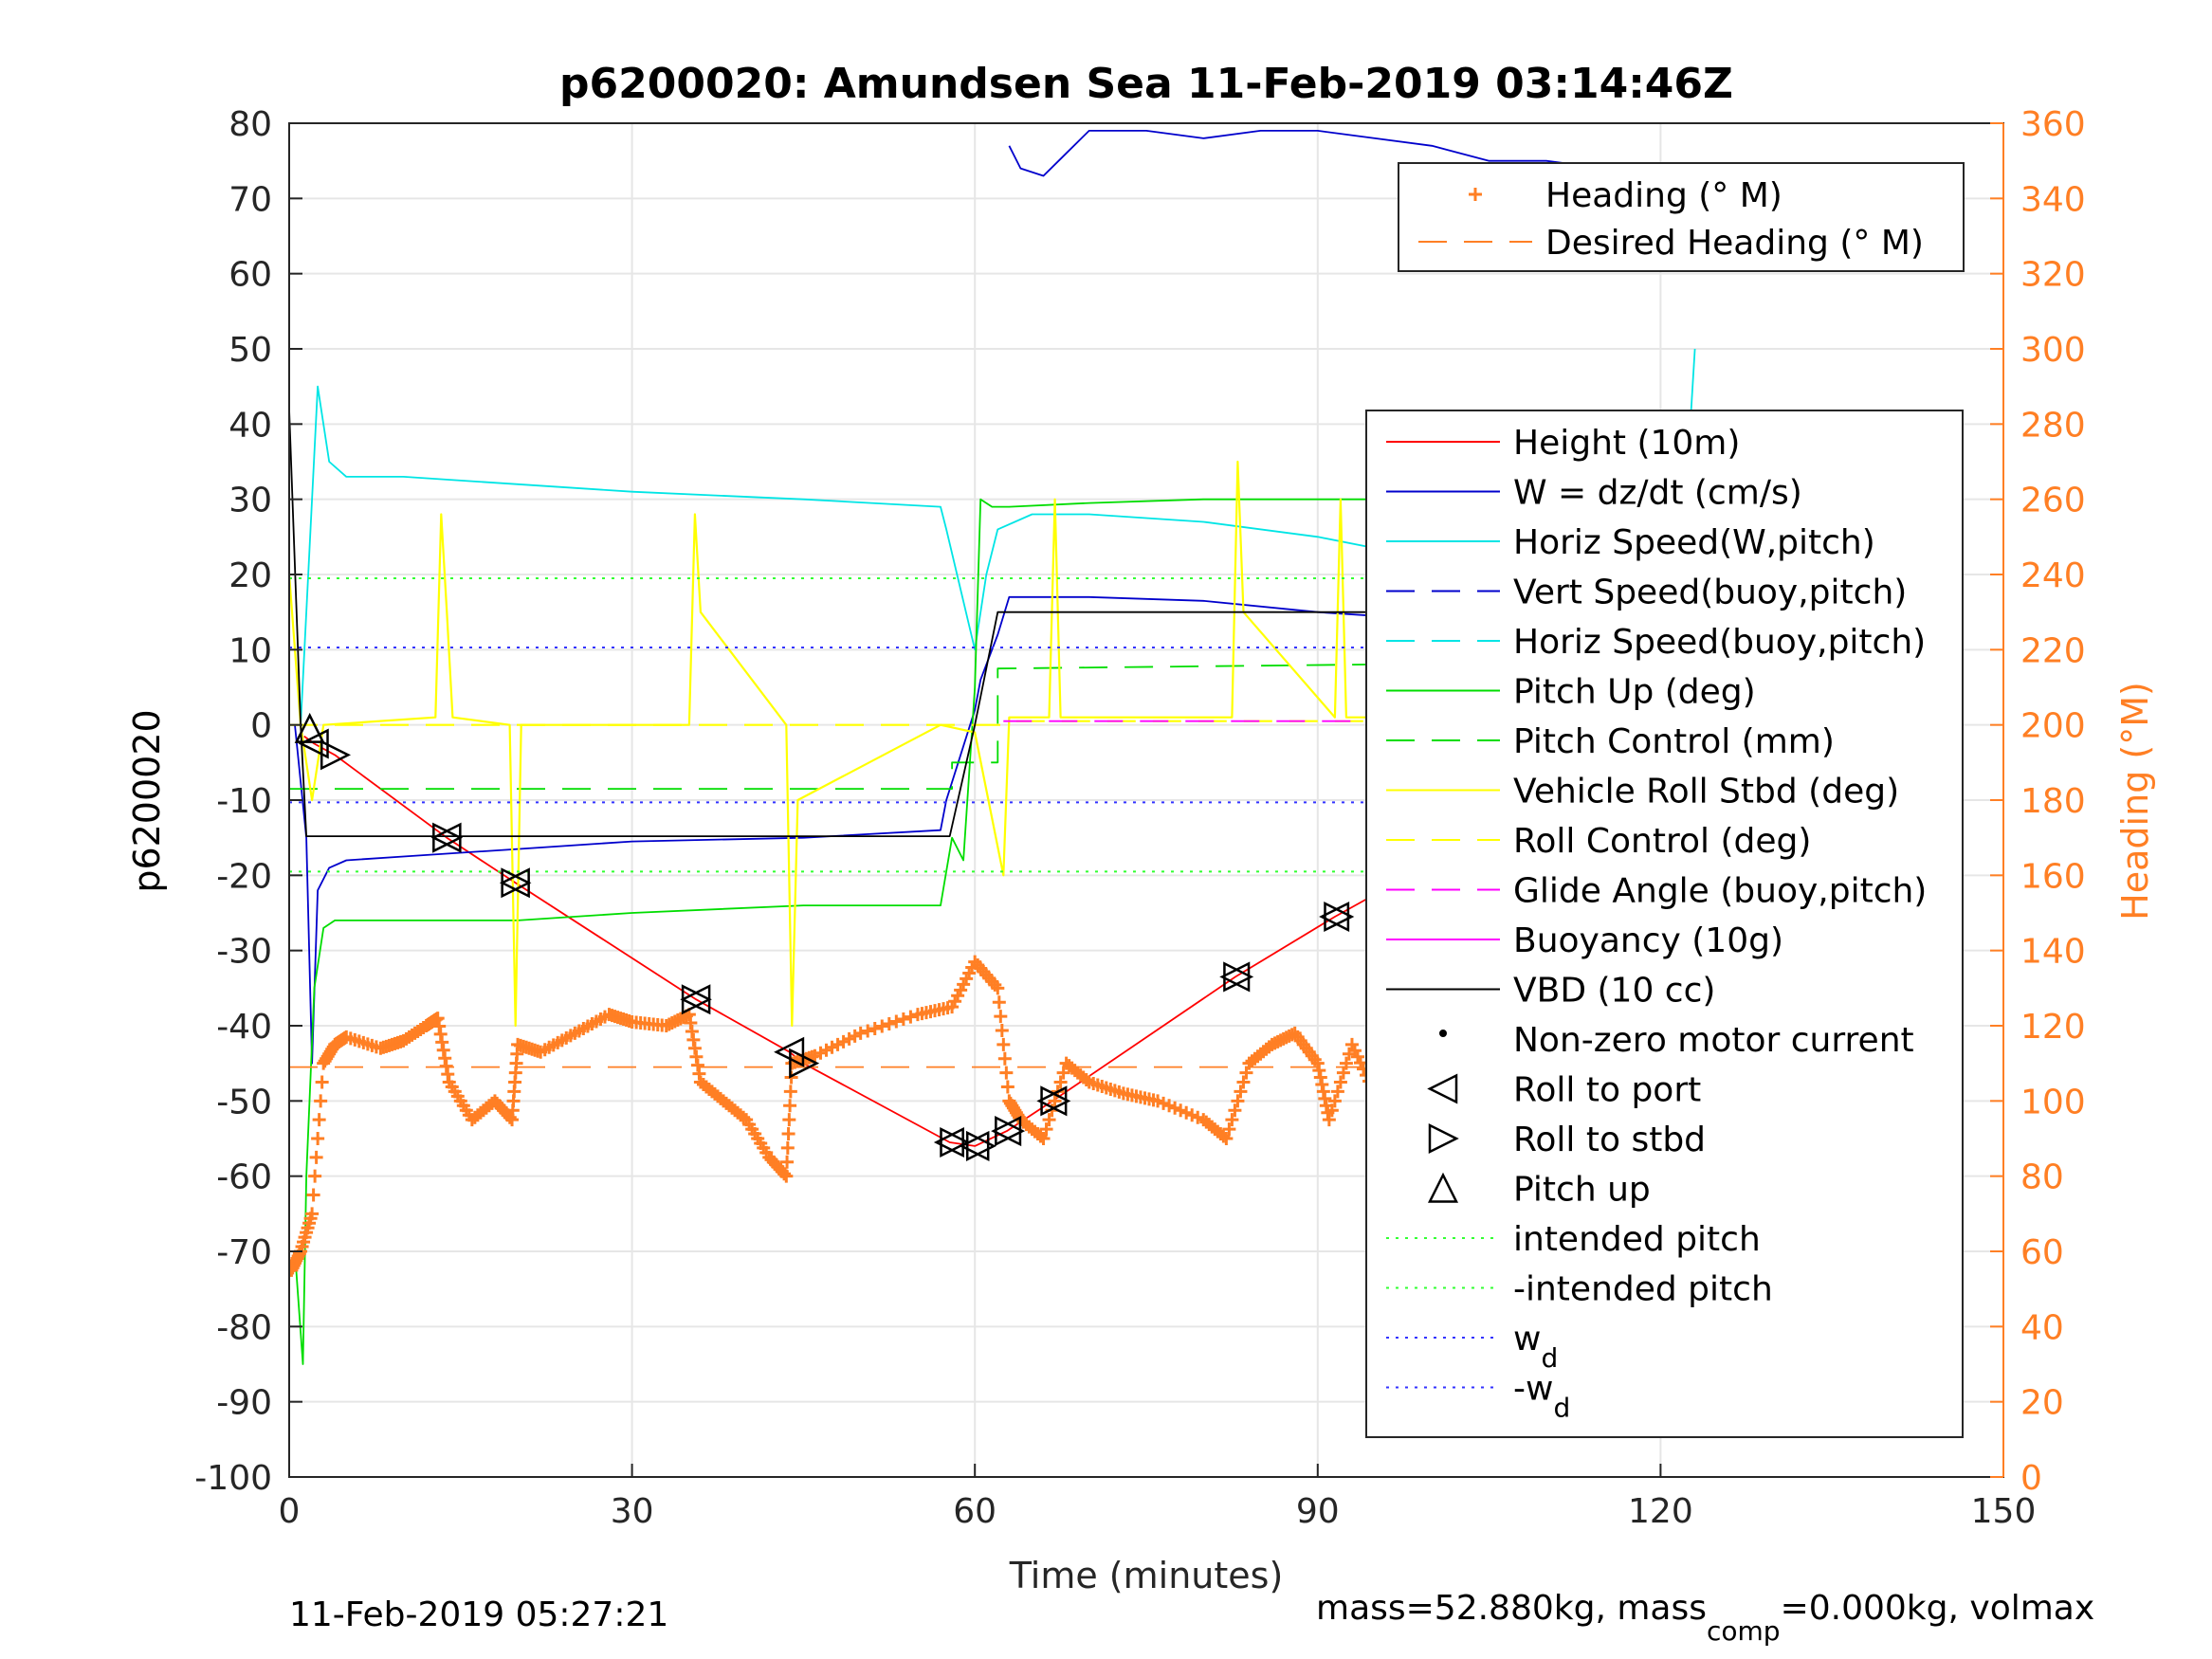 The height and width of the screenshot is (1659, 2212). I want to click on y-axis-label: p6200020, so click(147, 800).